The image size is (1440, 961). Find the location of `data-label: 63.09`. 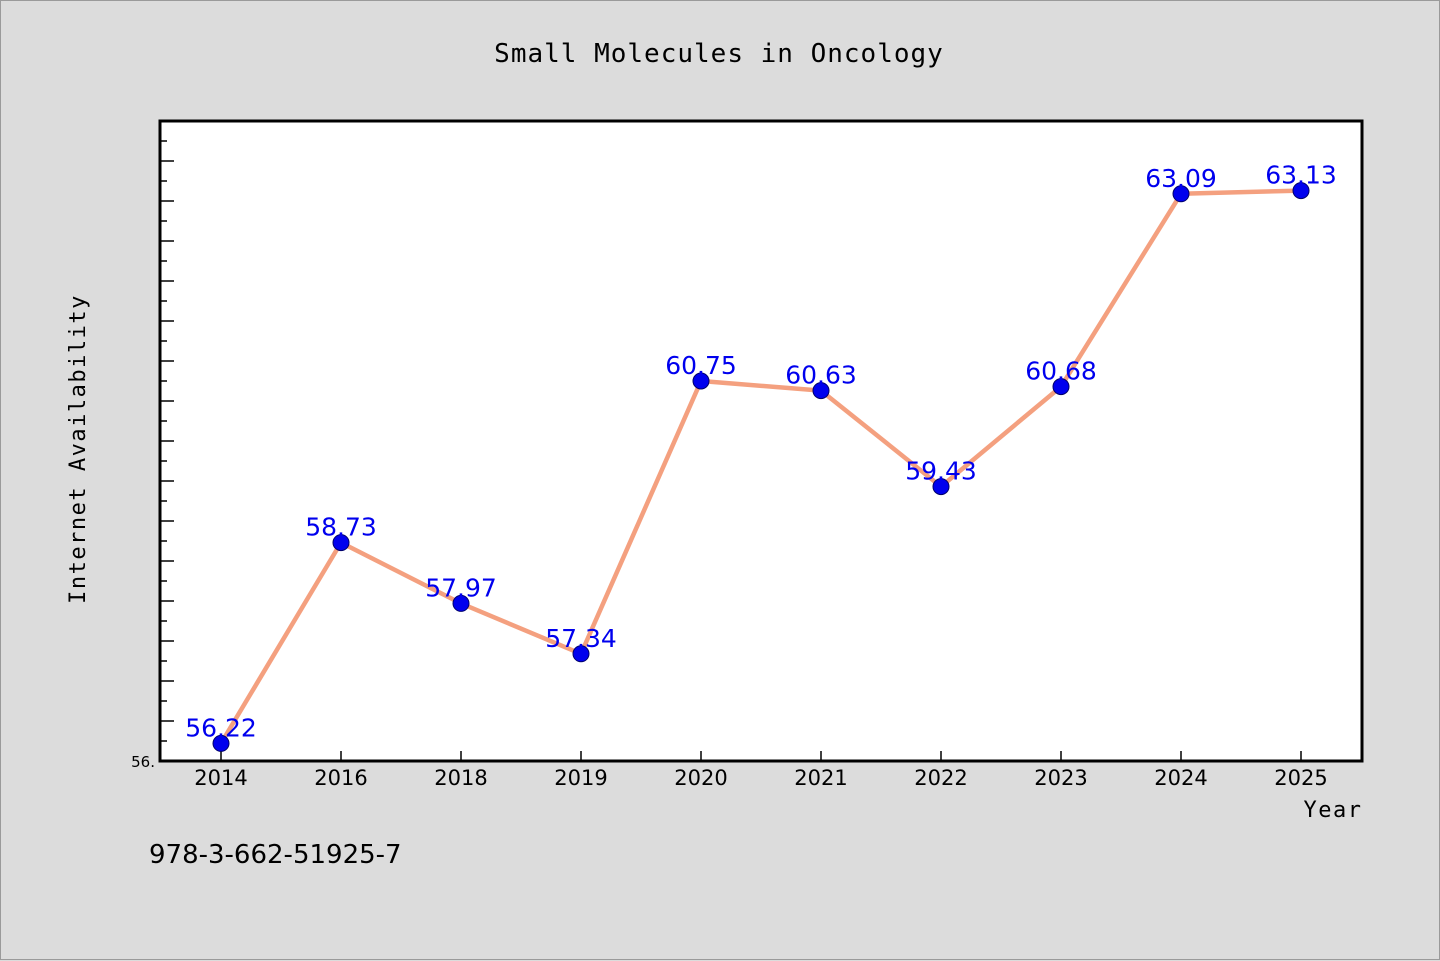

data-label: 63.09 is located at coordinates (1181, 178).